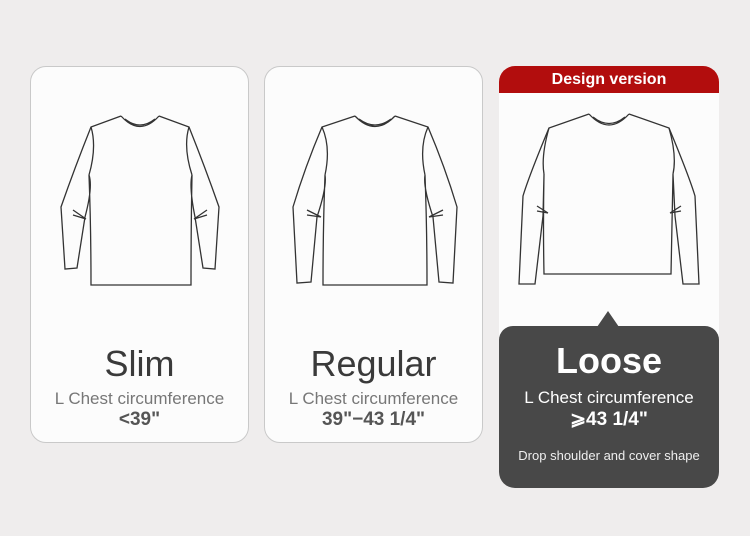 The height and width of the screenshot is (536, 750). Describe the element at coordinates (139, 419) in the screenshot. I see `chest-value: <39"` at that location.